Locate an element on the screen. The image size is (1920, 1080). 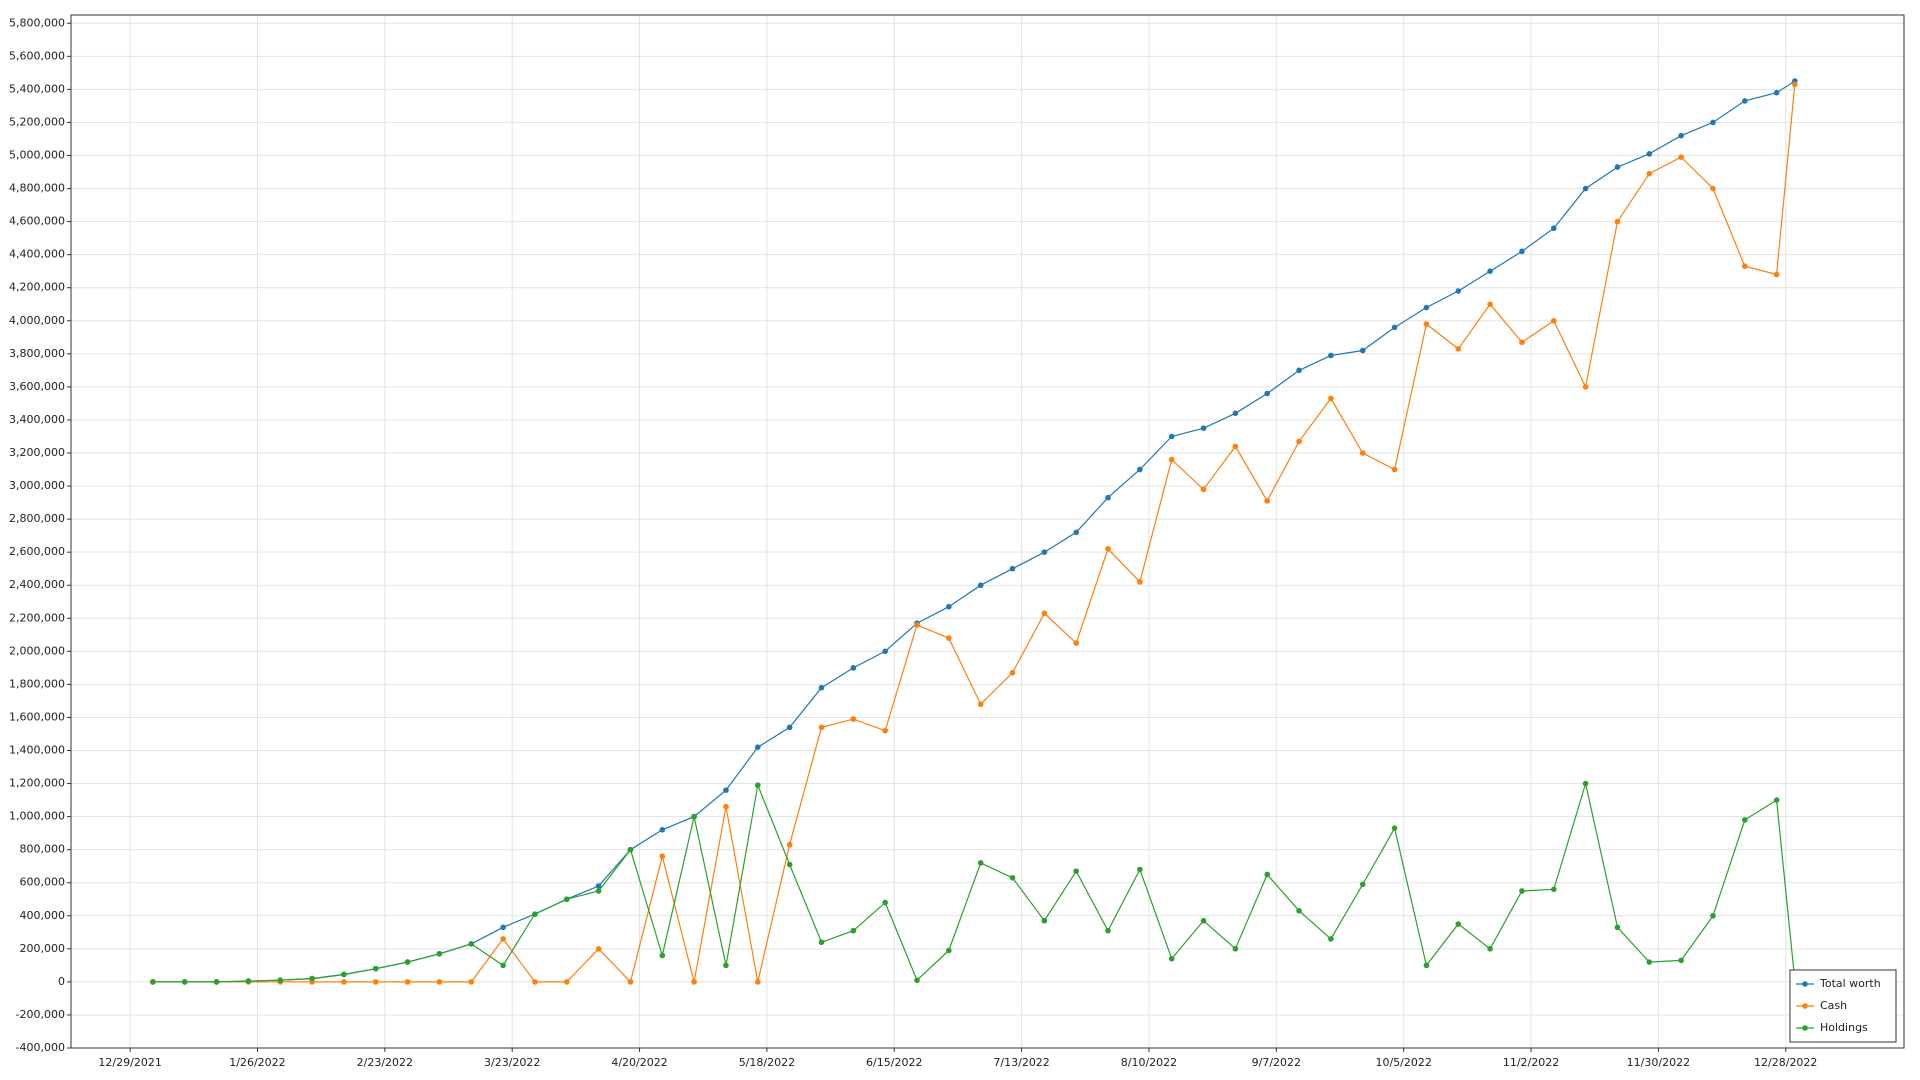
x-tick-label: 3/23/2022 is located at coordinates (512, 1062).